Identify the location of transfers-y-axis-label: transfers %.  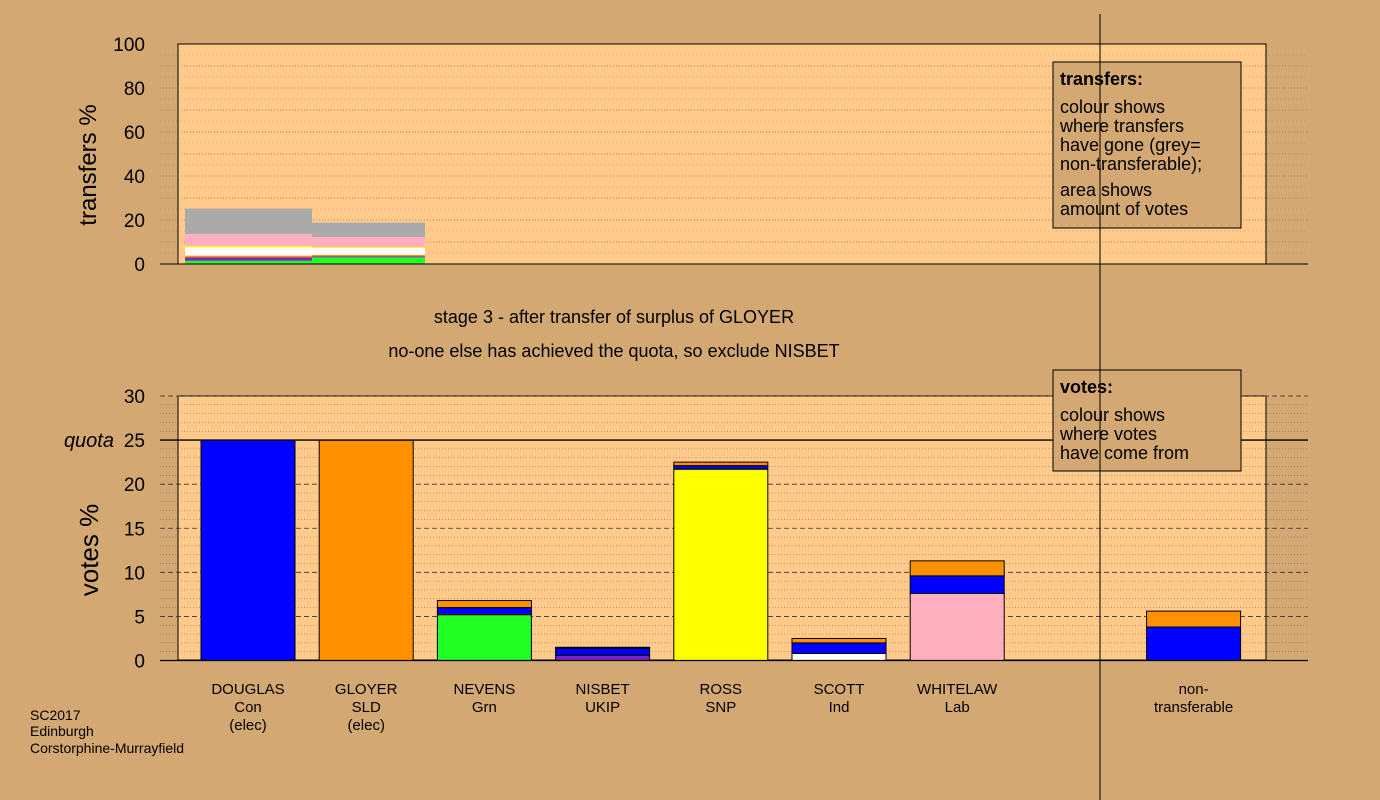
(88, 164).